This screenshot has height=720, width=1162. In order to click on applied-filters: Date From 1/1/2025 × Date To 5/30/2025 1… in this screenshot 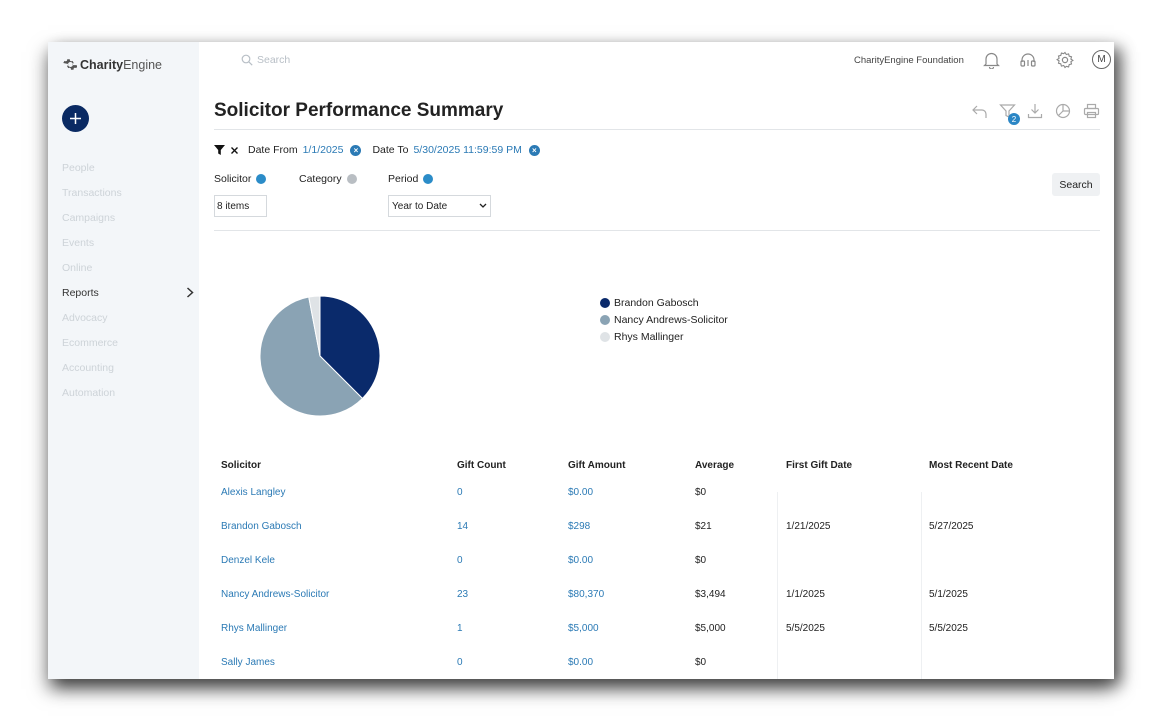, I will do `click(380, 150)`.